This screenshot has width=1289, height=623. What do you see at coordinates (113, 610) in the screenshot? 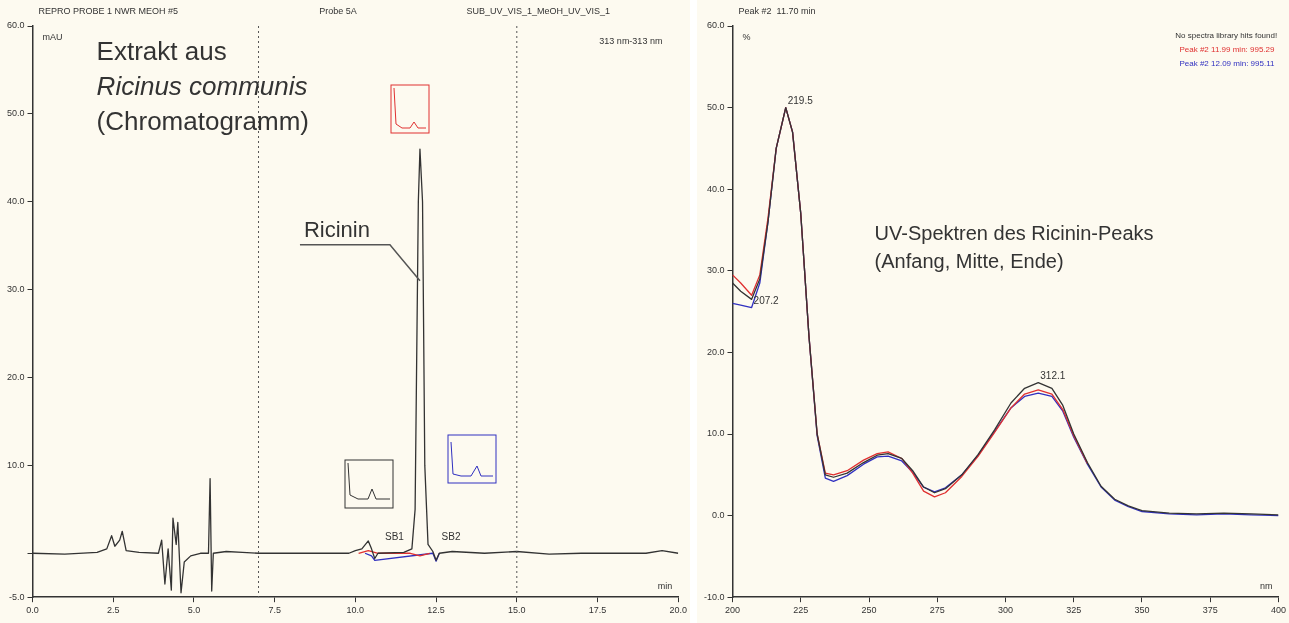
I see `x-tick-label: 2.5` at bounding box center [113, 610].